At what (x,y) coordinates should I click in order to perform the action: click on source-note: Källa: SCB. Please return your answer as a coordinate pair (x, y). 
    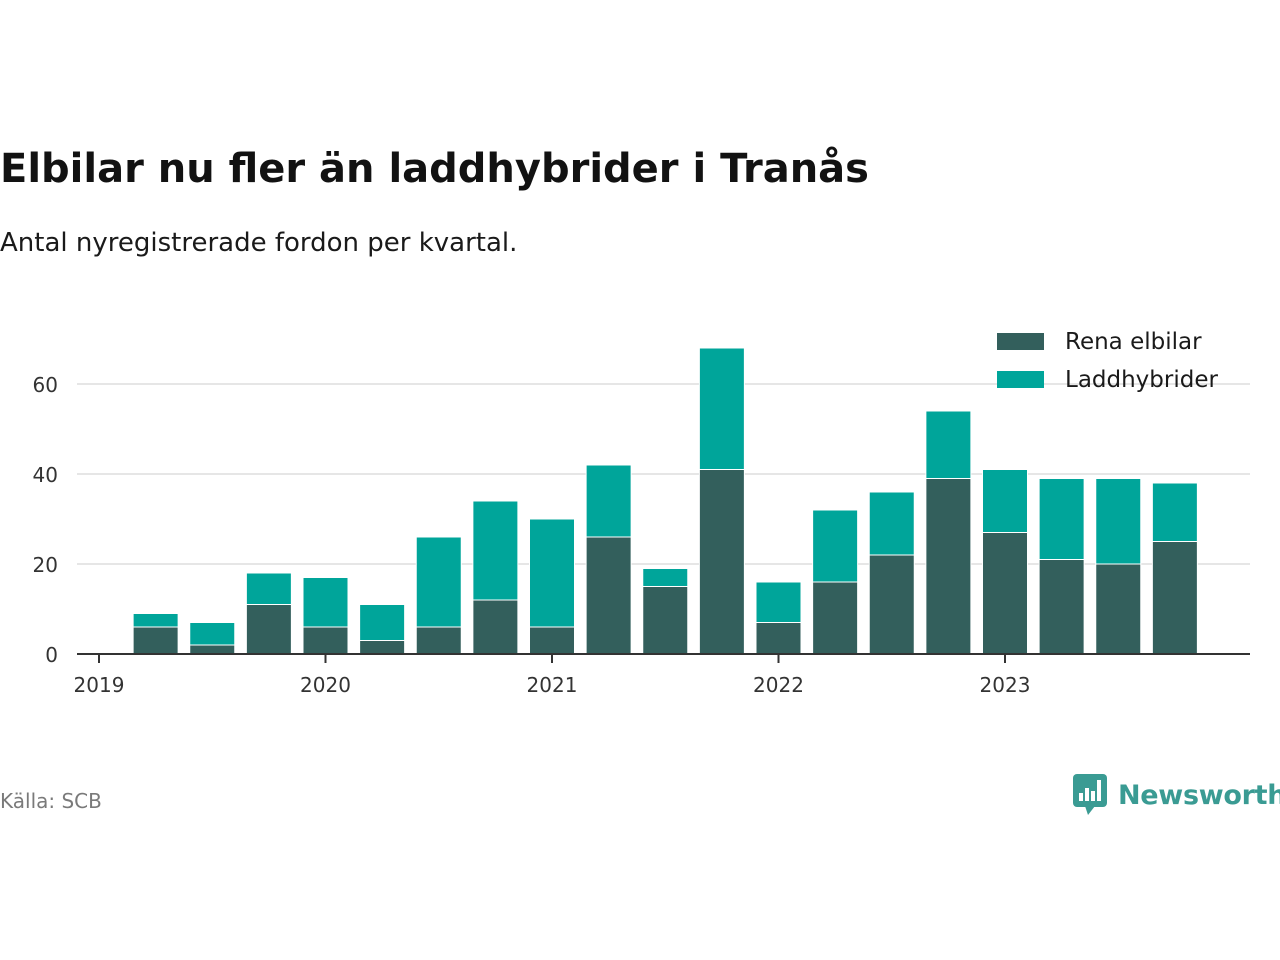
    Looking at the image, I should click on (51, 801).